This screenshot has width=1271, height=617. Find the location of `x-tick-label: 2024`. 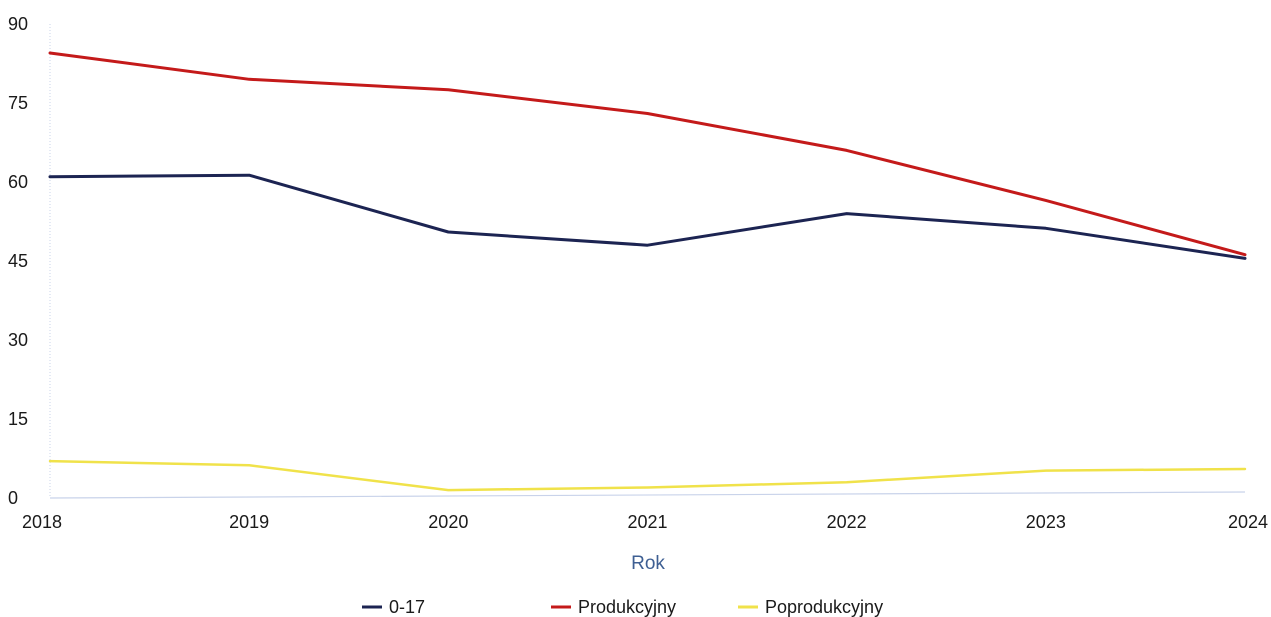

x-tick-label: 2024 is located at coordinates (1248, 522).